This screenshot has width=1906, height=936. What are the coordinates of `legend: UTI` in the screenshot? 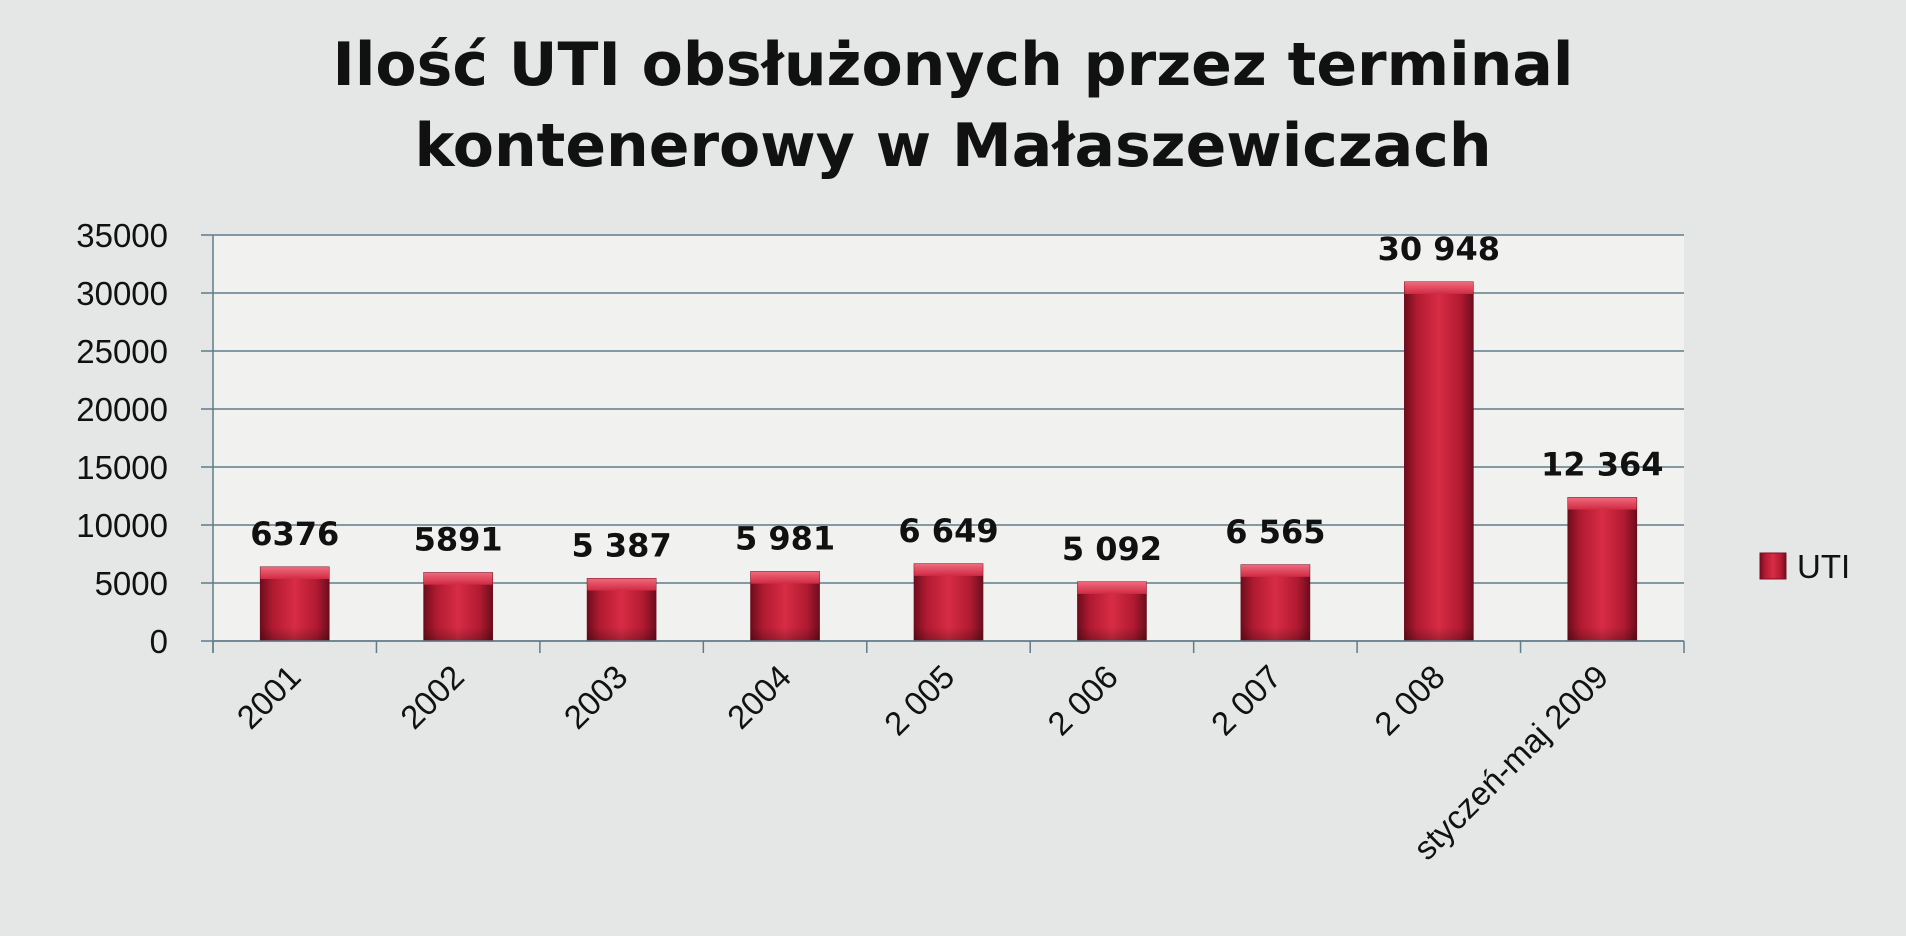 It's located at (1804, 566).